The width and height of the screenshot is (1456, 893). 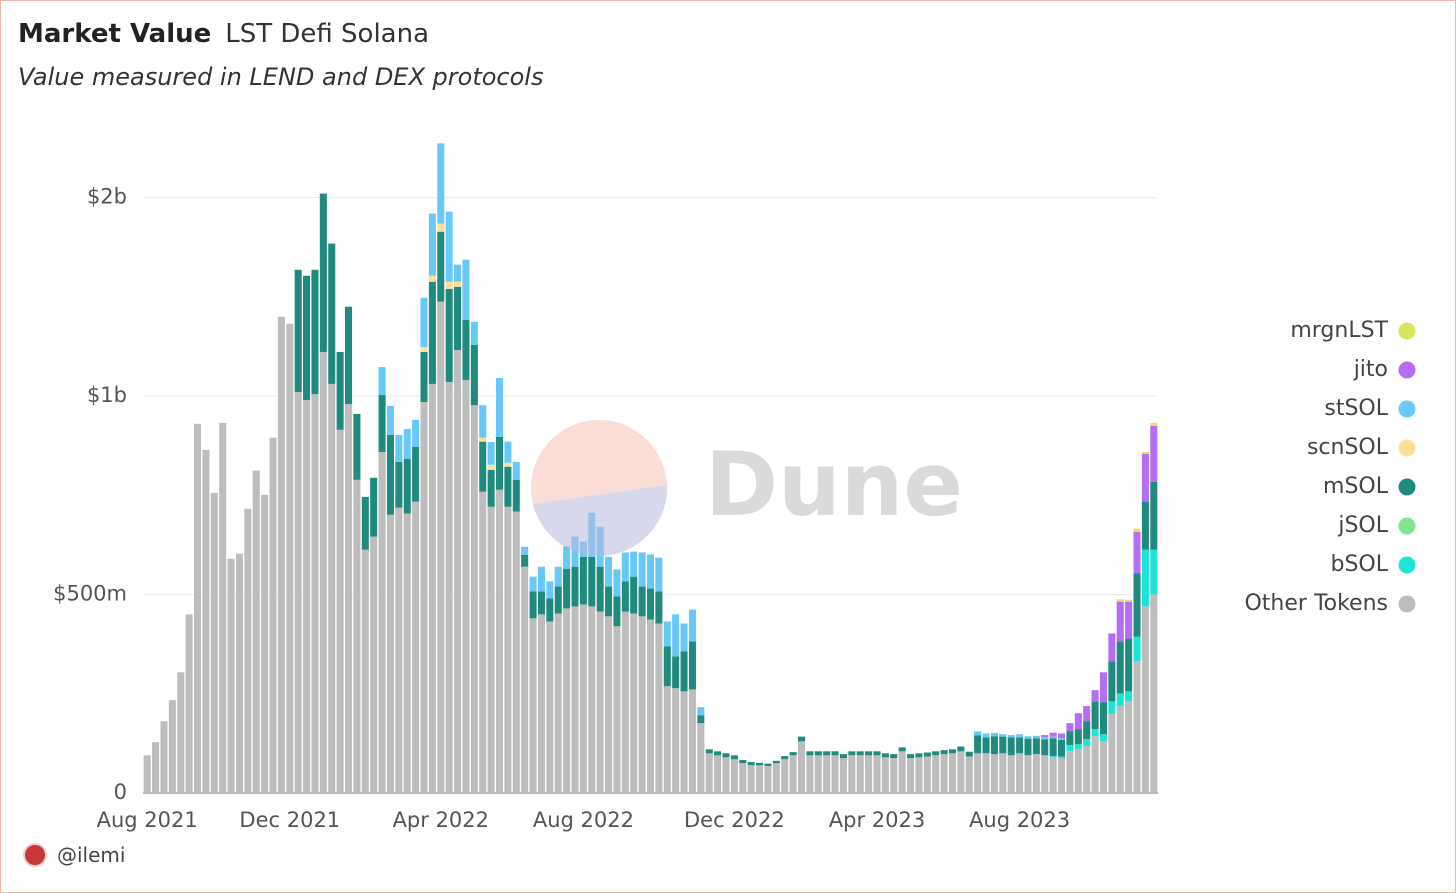 I want to click on watermark-logo-part, so click(x=600, y=520).